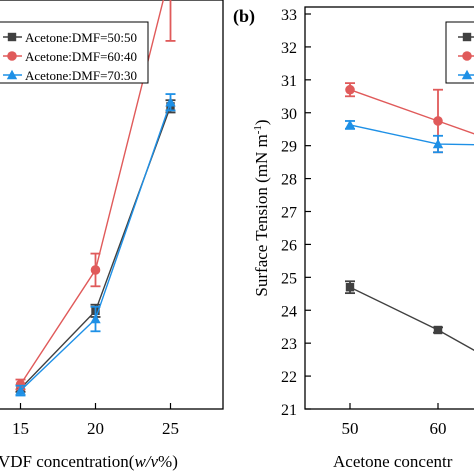 The width and height of the screenshot is (474, 474). What do you see at coordinates (289, 48) in the screenshot?
I see `y-tick-label: 32` at bounding box center [289, 48].